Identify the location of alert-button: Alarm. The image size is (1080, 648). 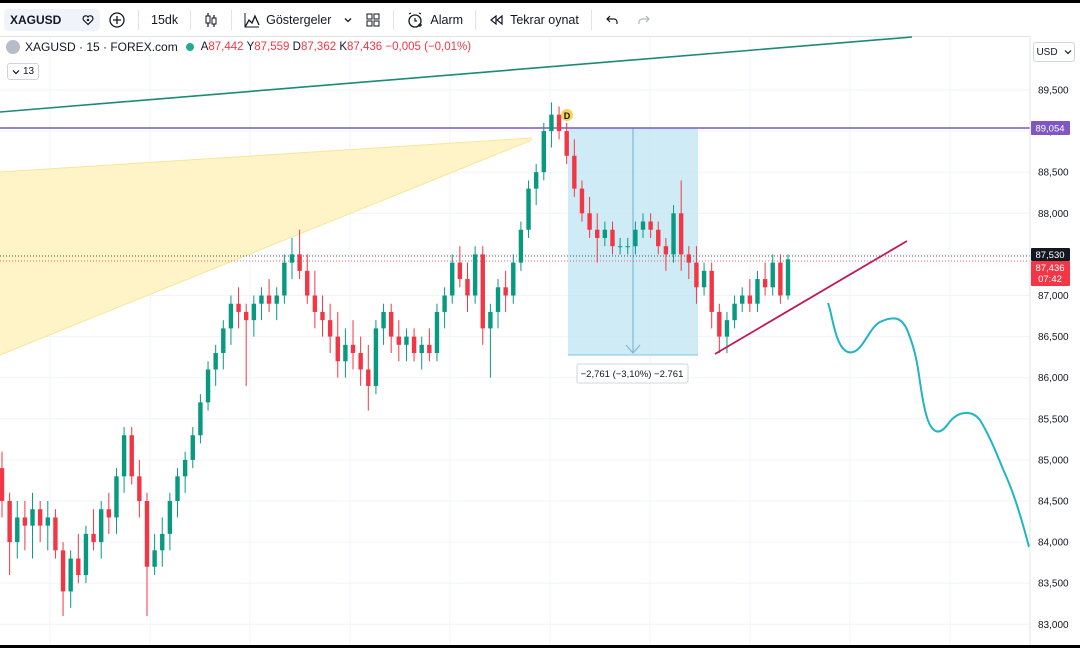
(434, 20).